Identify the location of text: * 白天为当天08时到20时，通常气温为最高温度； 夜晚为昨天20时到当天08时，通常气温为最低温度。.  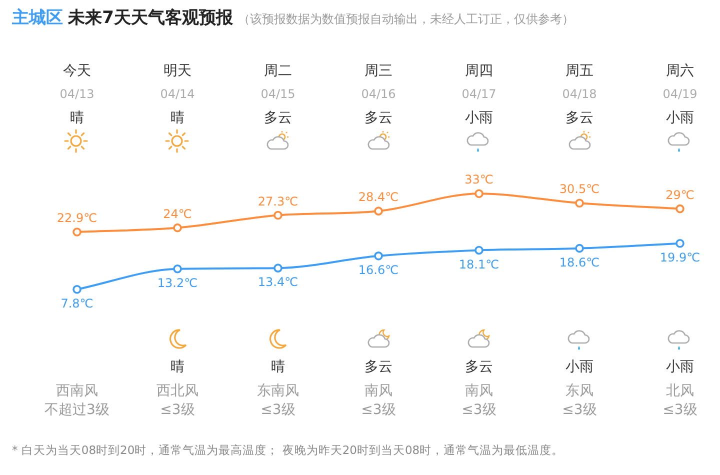
(288, 450).